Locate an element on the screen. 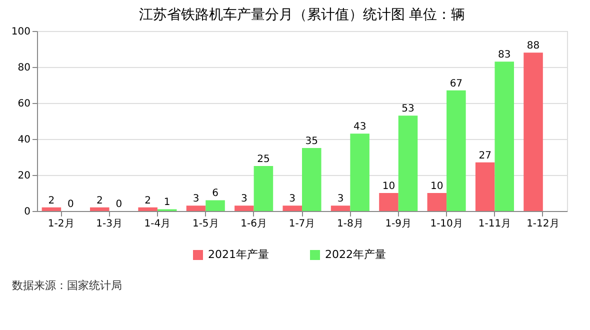 The height and width of the screenshot is (330, 590). data-label: 83 is located at coordinates (504, 55).